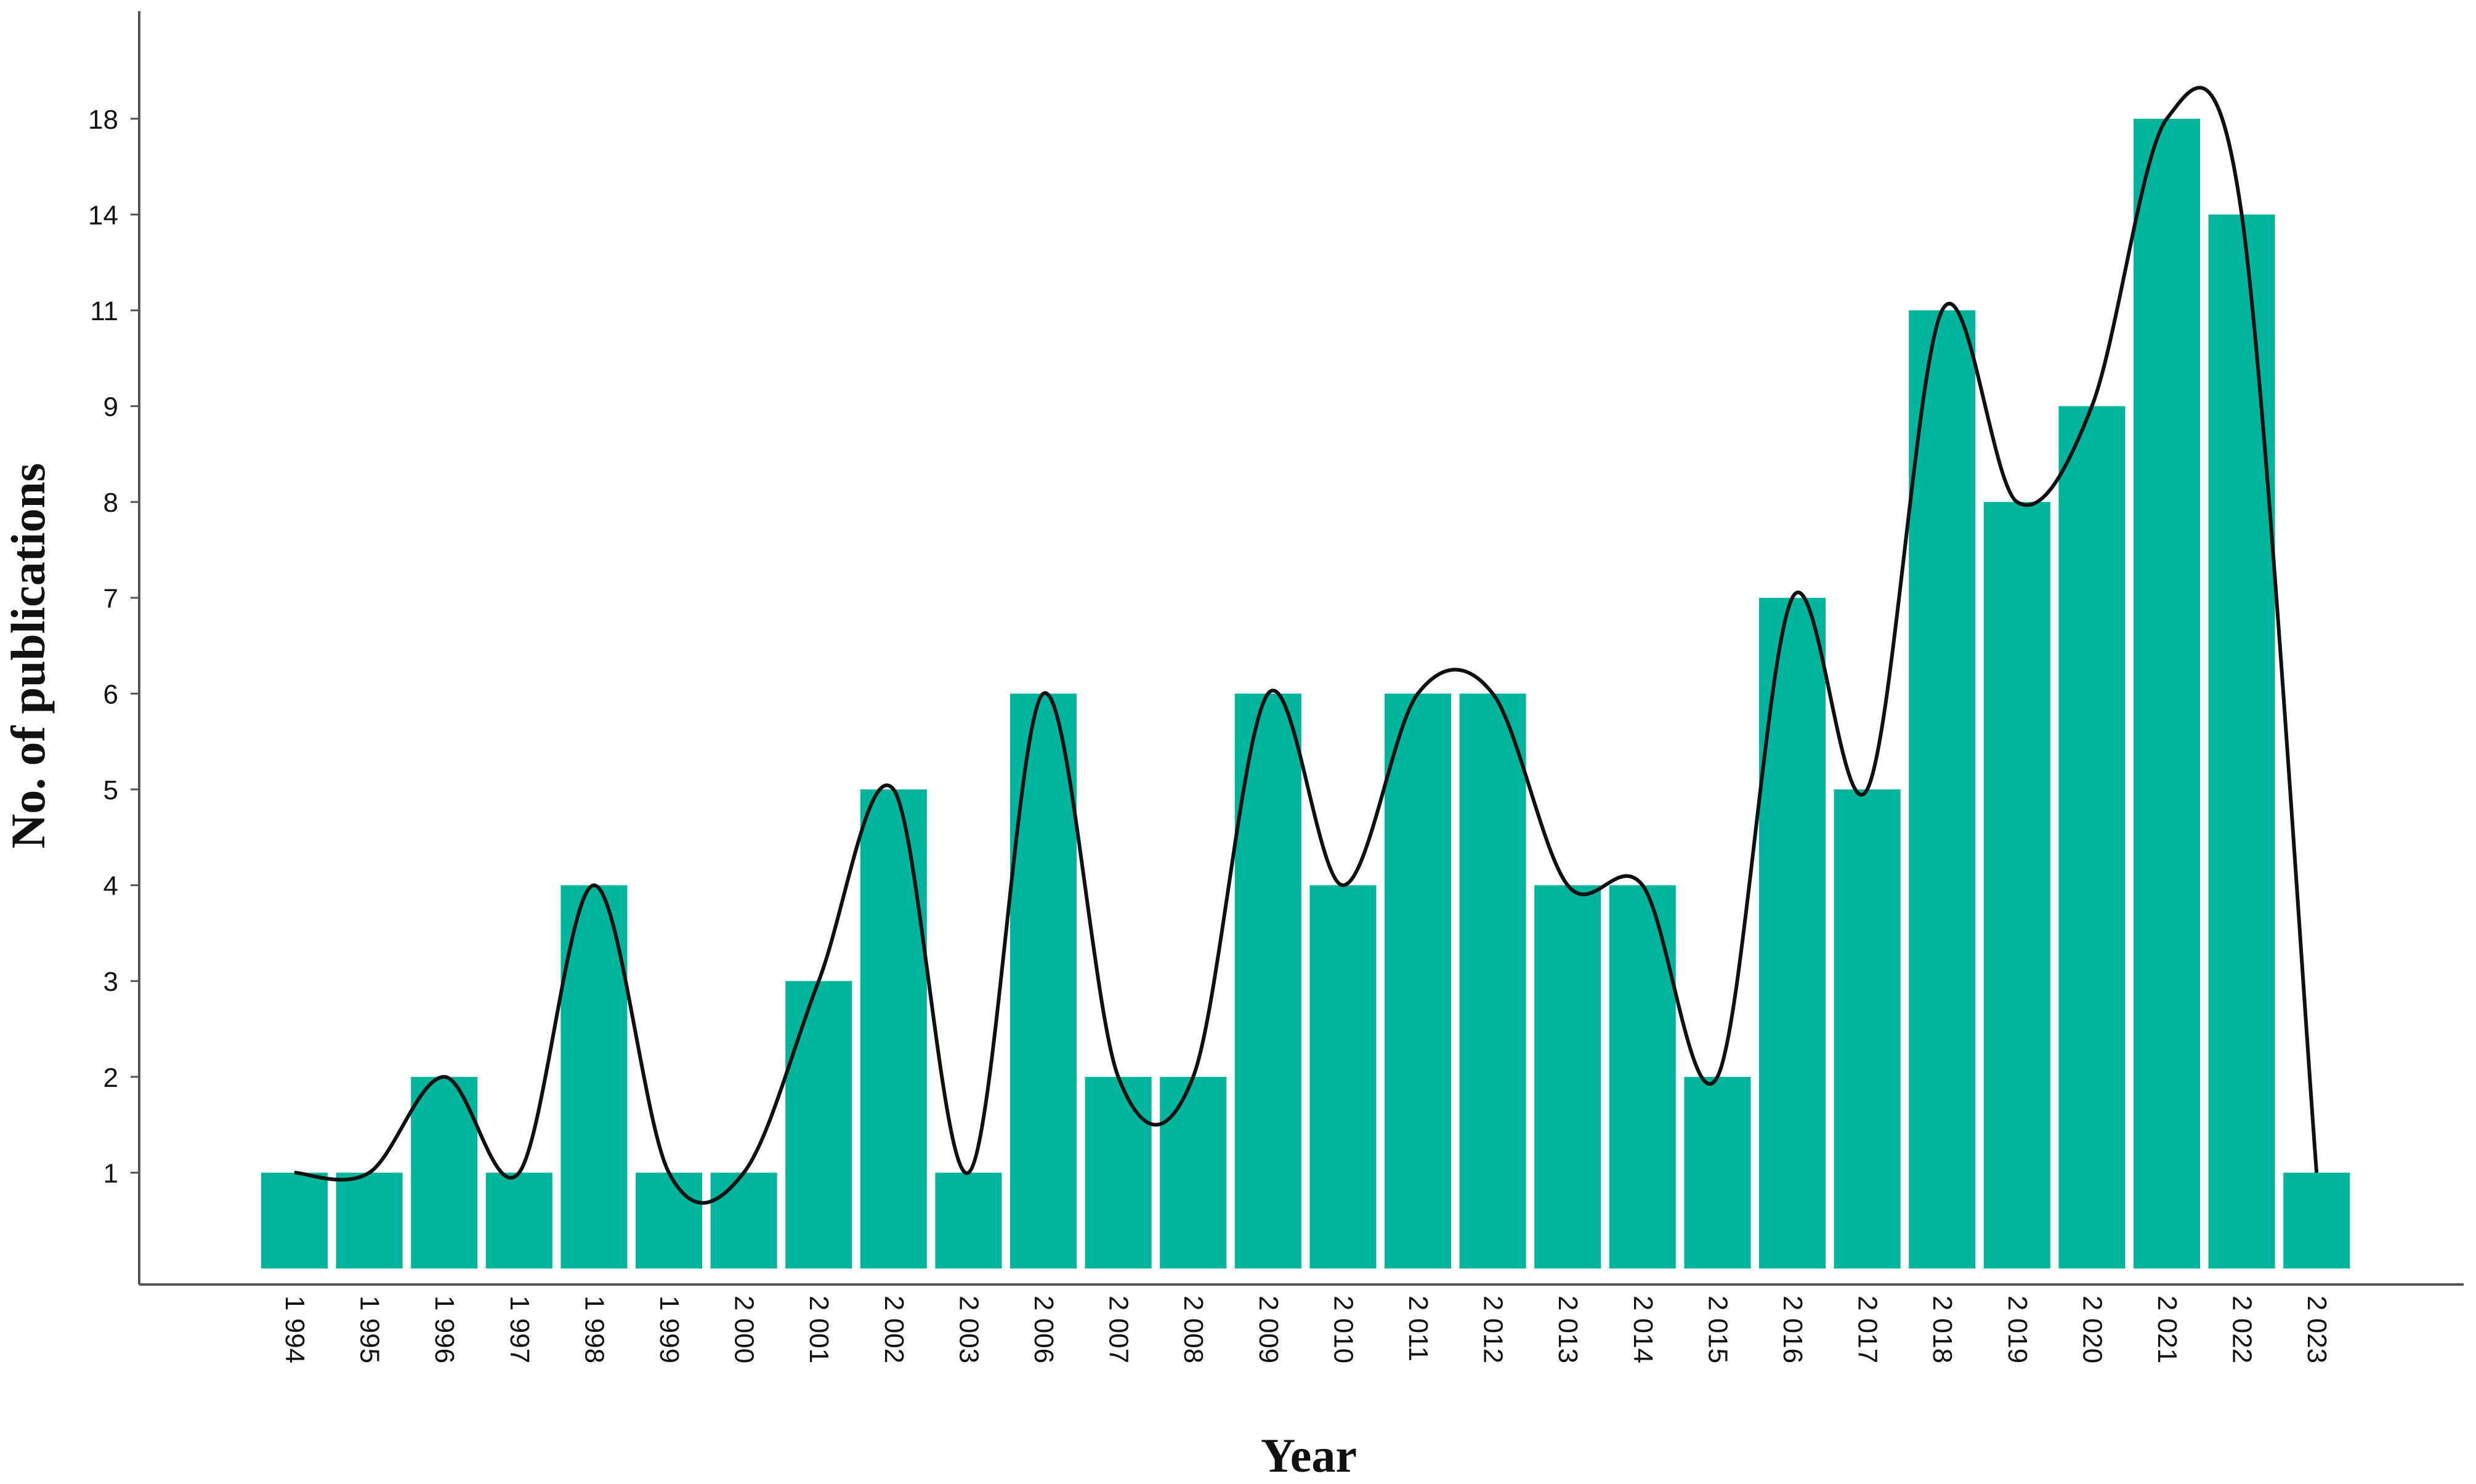  Describe the element at coordinates (110, 694) in the screenshot. I see `y-tick-label: 6` at that location.